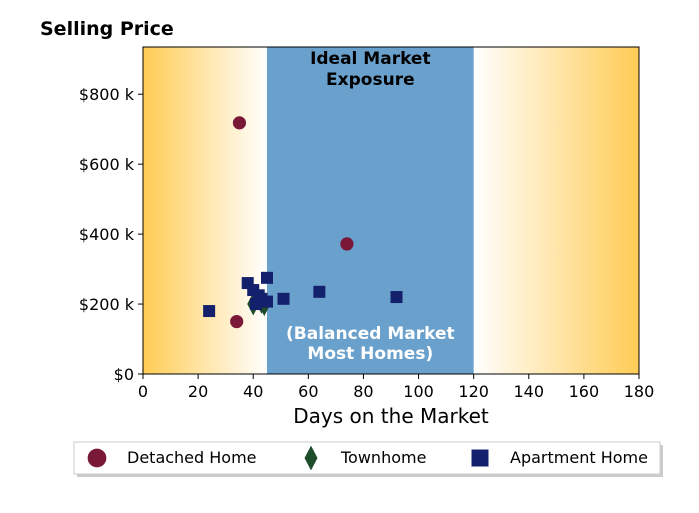 This screenshot has width=699, height=513. What do you see at coordinates (107, 164) in the screenshot?
I see `y-tick-label: $600 k` at bounding box center [107, 164].